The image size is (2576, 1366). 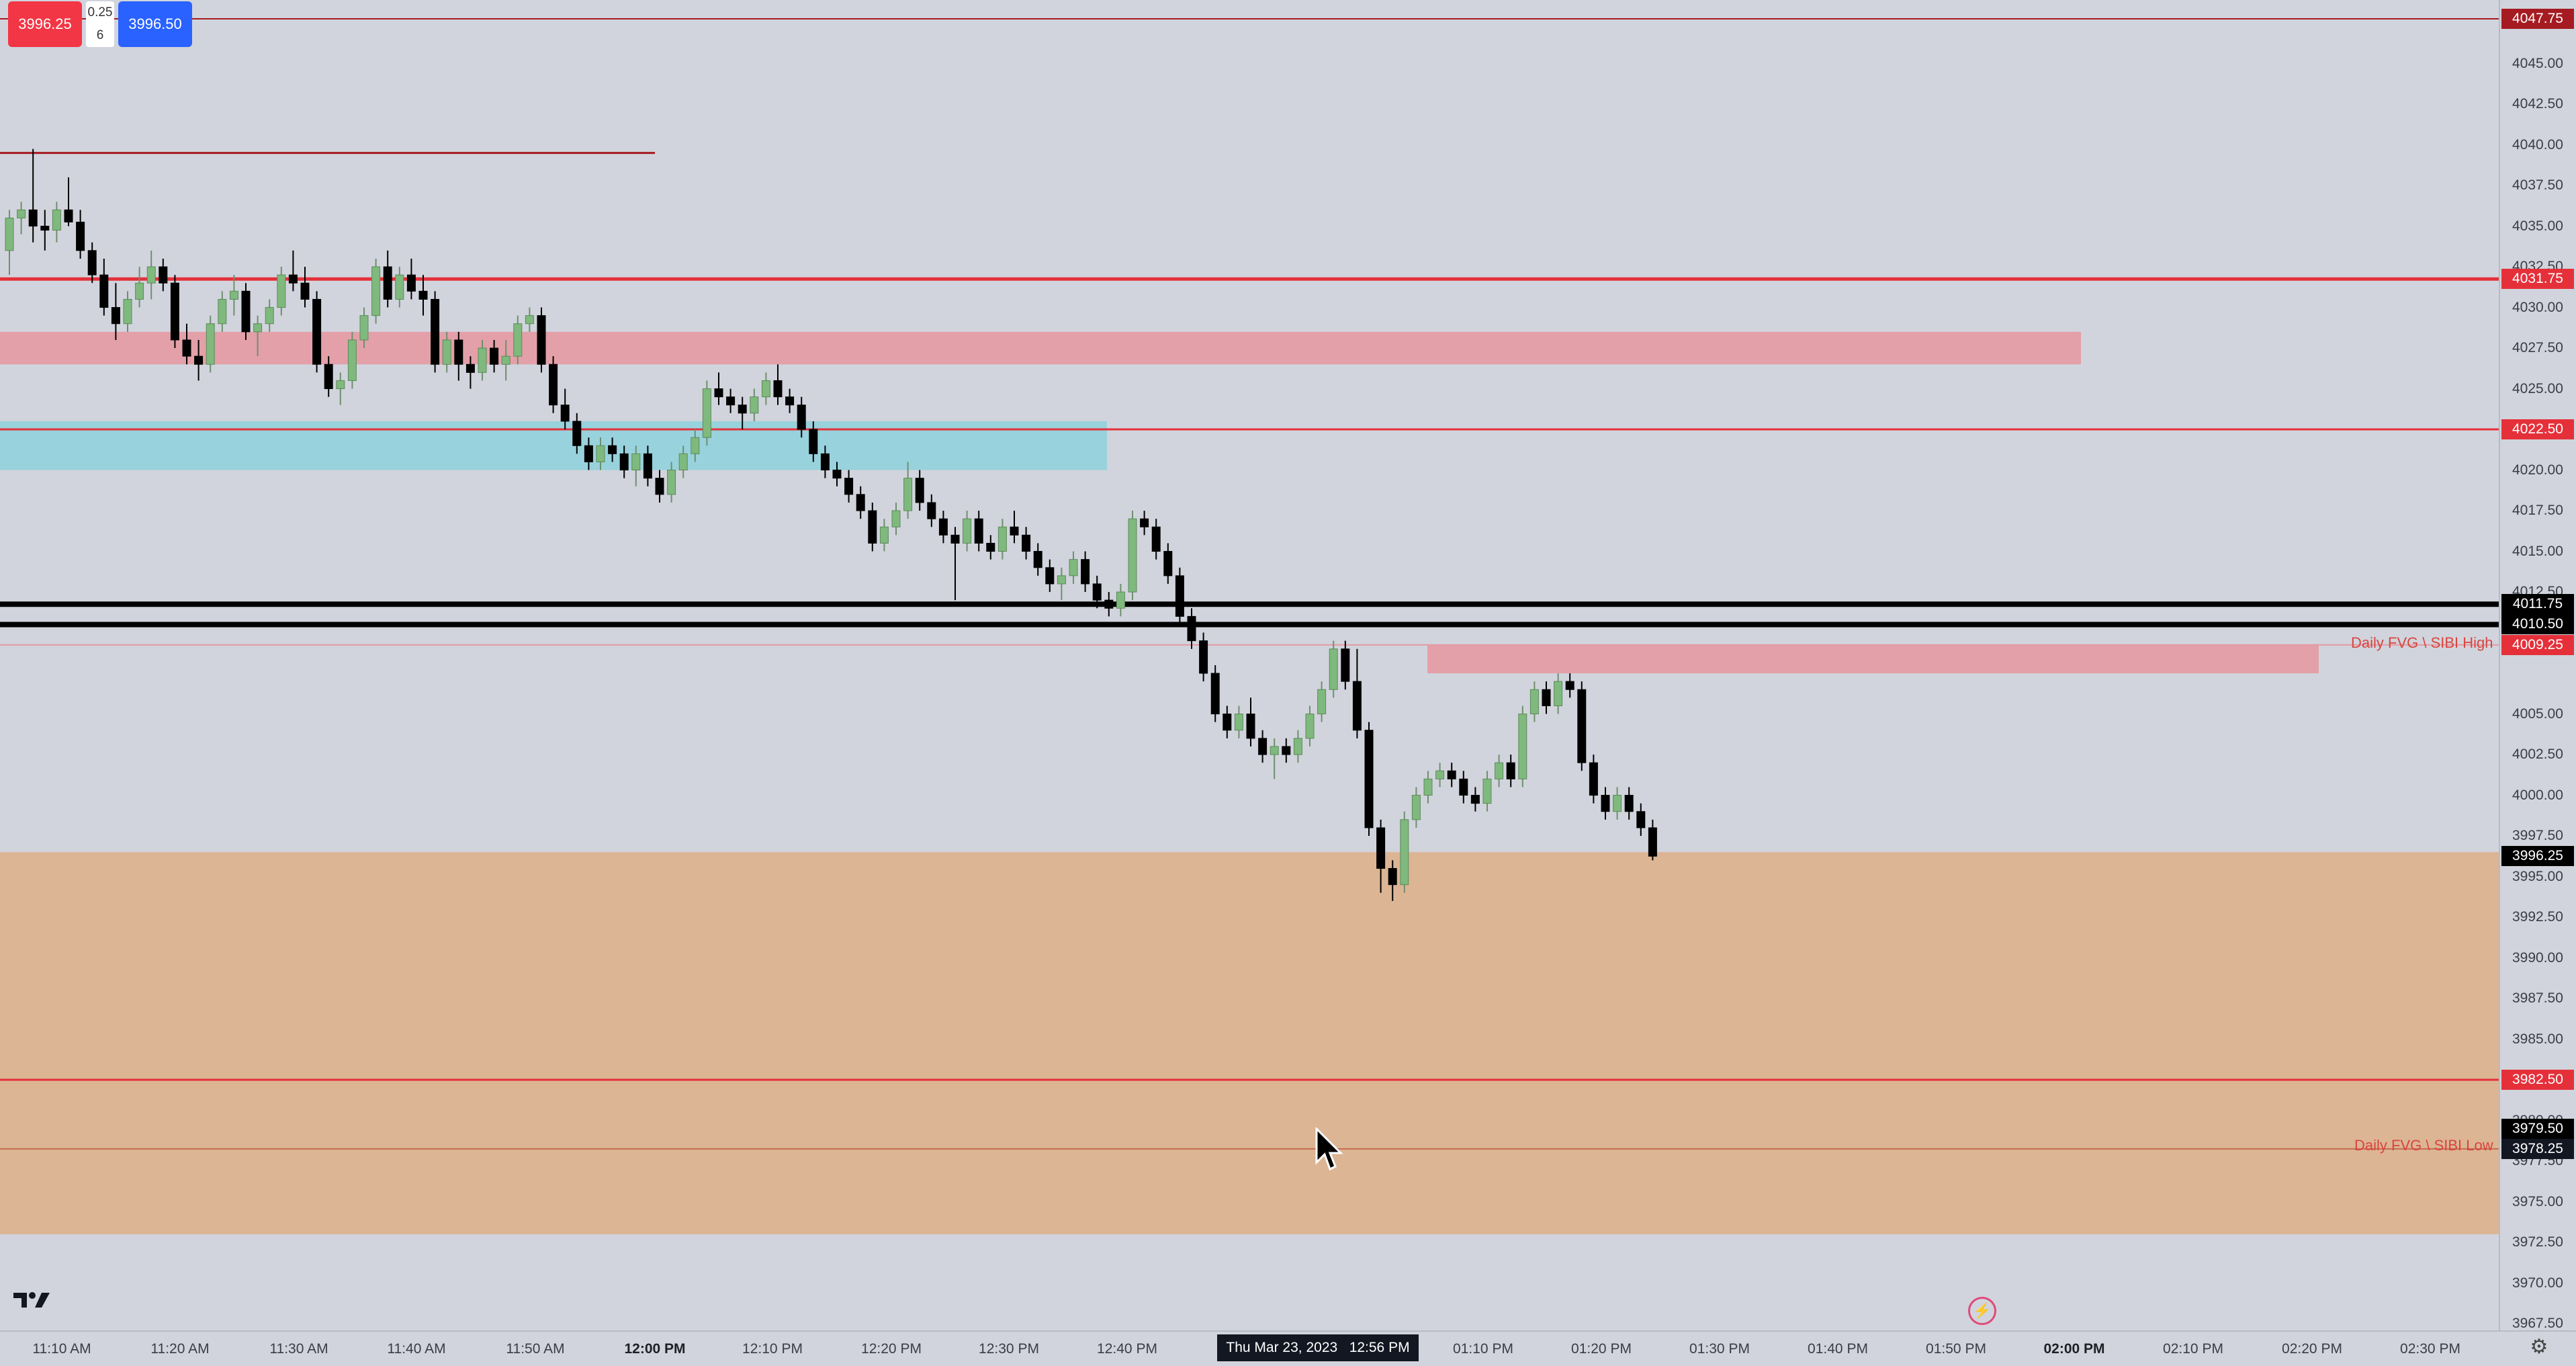 What do you see at coordinates (1982, 1311) in the screenshot?
I see `lightning-icon: ⚡` at bounding box center [1982, 1311].